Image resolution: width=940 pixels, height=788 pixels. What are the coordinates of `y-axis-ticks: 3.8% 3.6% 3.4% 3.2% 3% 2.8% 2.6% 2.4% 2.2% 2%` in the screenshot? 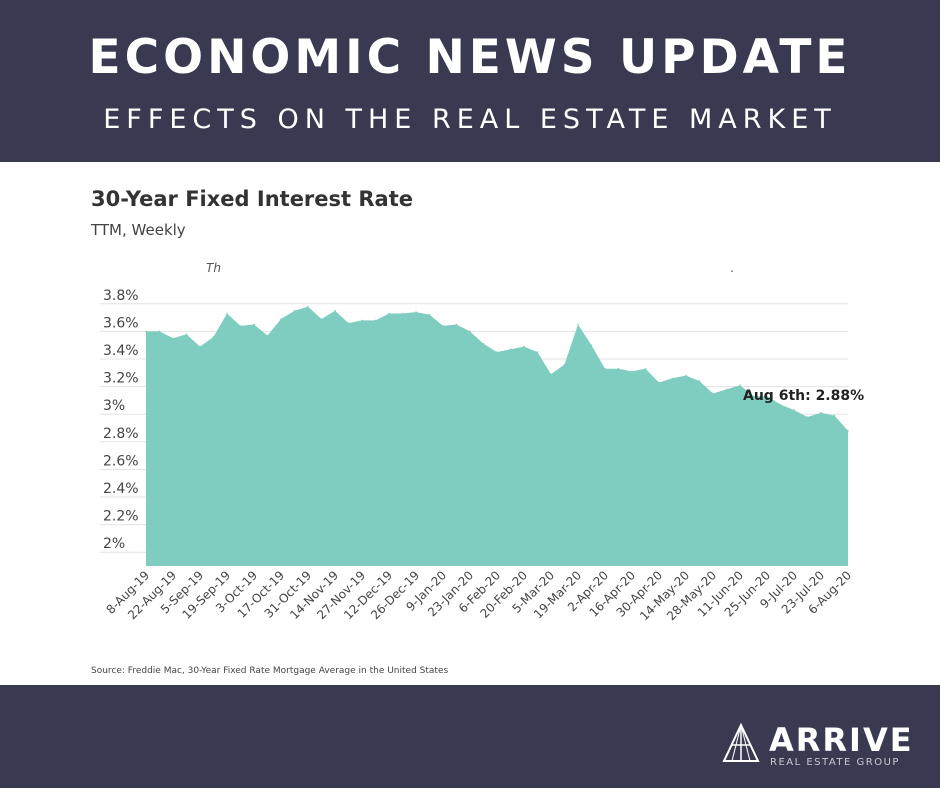 It's located at (121, 420).